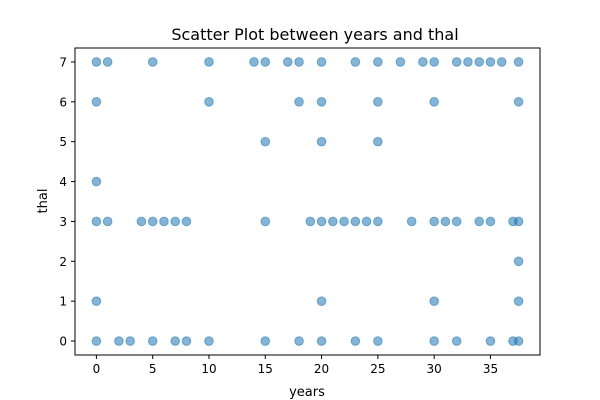  What do you see at coordinates (314, 34) in the screenshot?
I see `chart-title: Scatter Plot between years and thal` at bounding box center [314, 34].